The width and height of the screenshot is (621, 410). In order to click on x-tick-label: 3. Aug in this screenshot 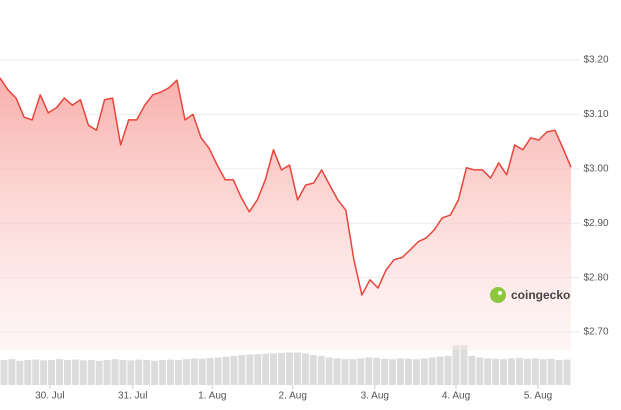, I will do `click(375, 396)`.